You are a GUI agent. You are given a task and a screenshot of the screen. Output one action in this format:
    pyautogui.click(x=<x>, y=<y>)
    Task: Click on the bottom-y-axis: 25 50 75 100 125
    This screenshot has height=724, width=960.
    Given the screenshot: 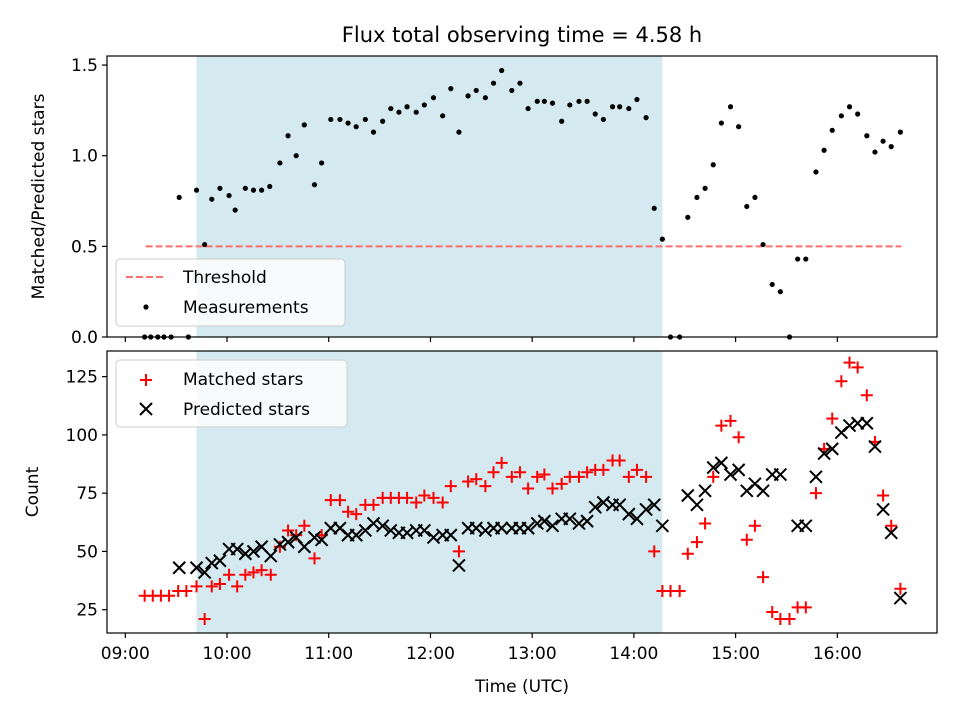 What is the action you would take?
    pyautogui.click(x=86, y=494)
    